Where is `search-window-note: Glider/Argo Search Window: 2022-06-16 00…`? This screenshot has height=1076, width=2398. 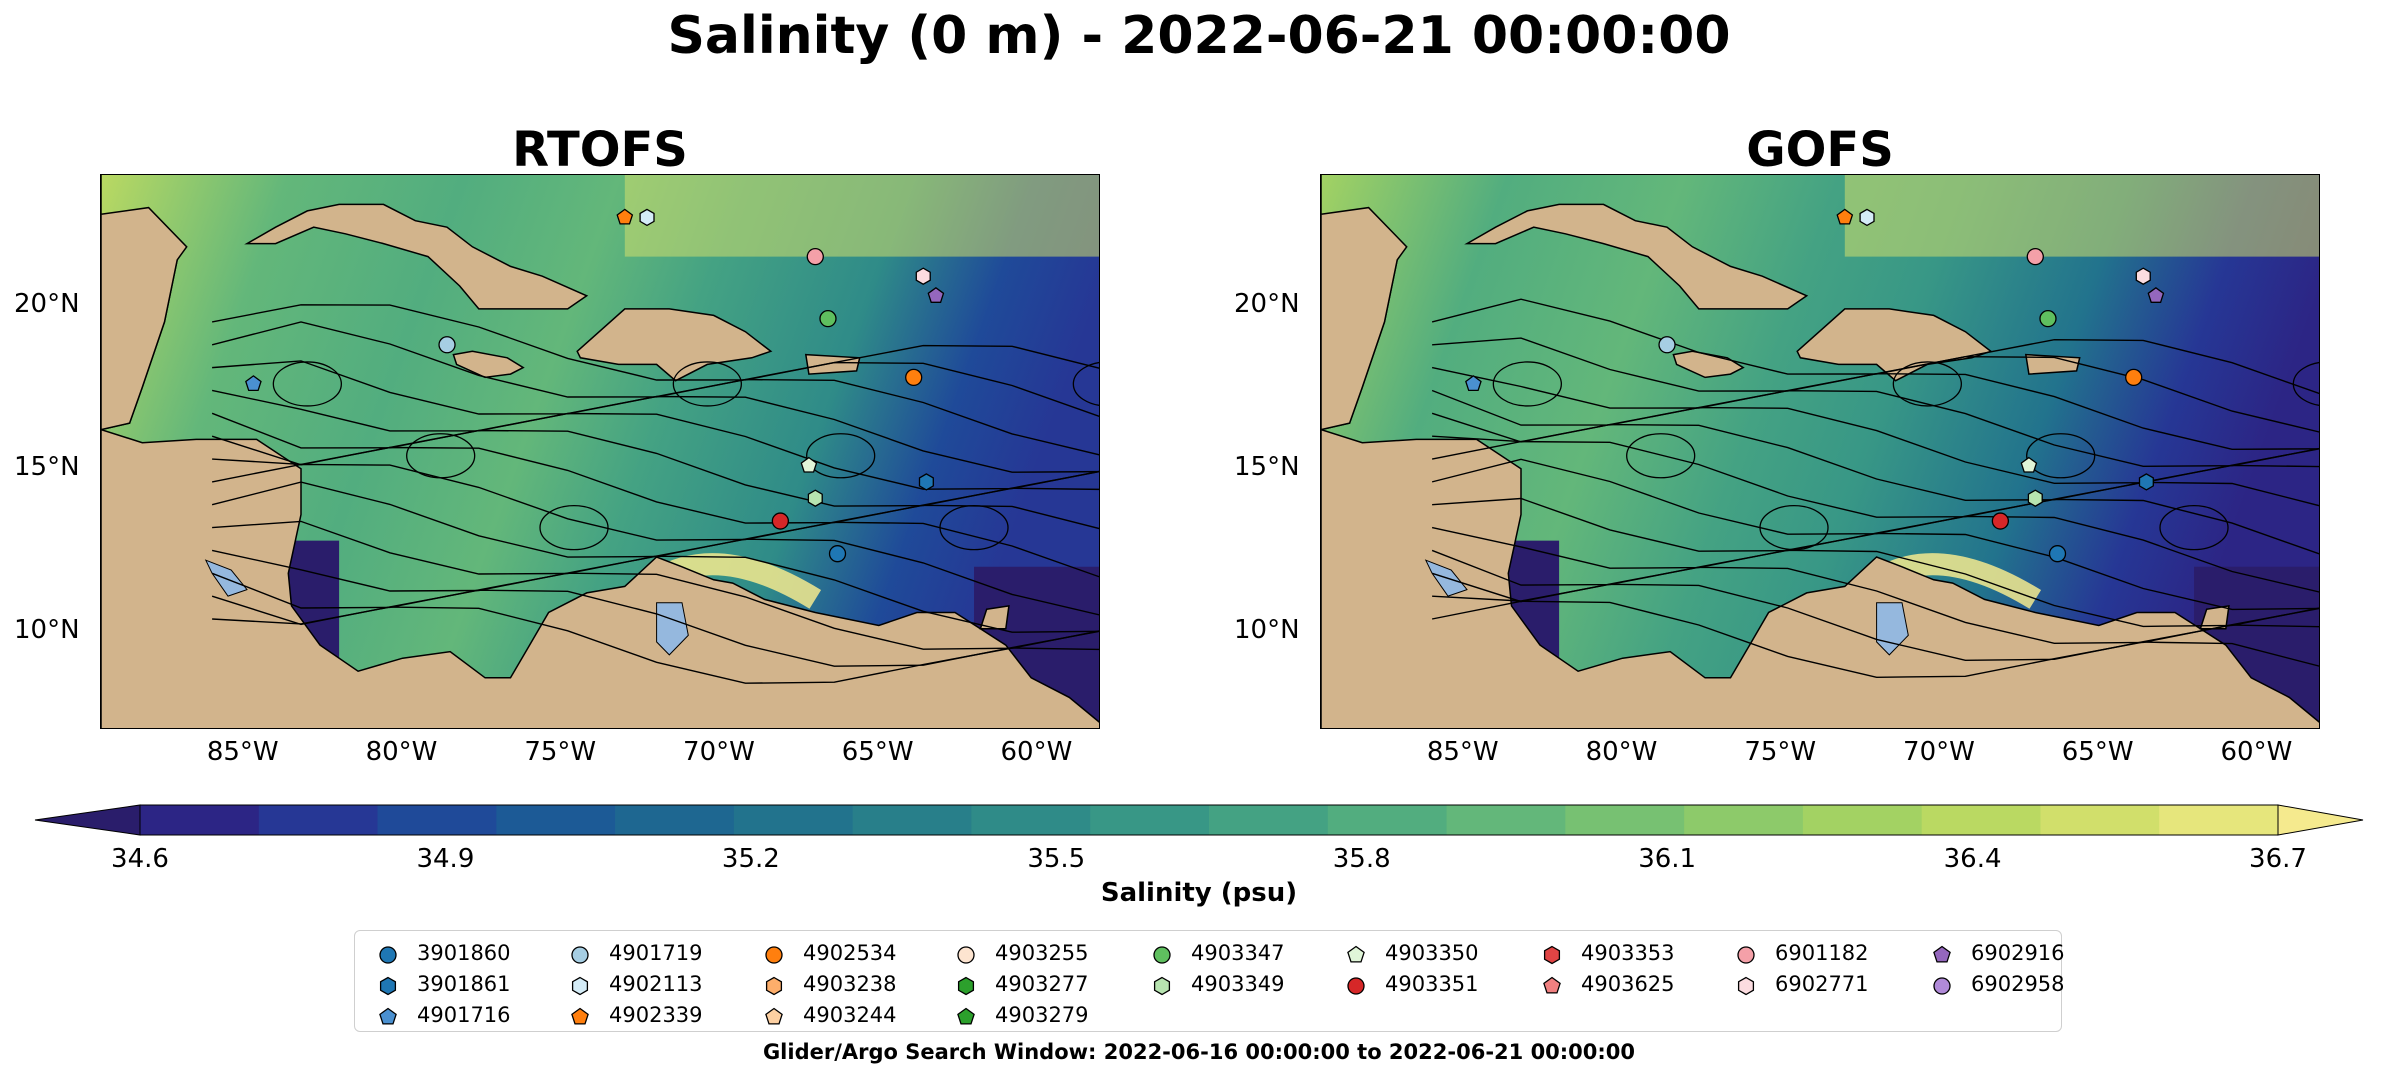
search-window-note: Glider/Argo Search Window: 2022-06-16 00… is located at coordinates (1199, 1052).